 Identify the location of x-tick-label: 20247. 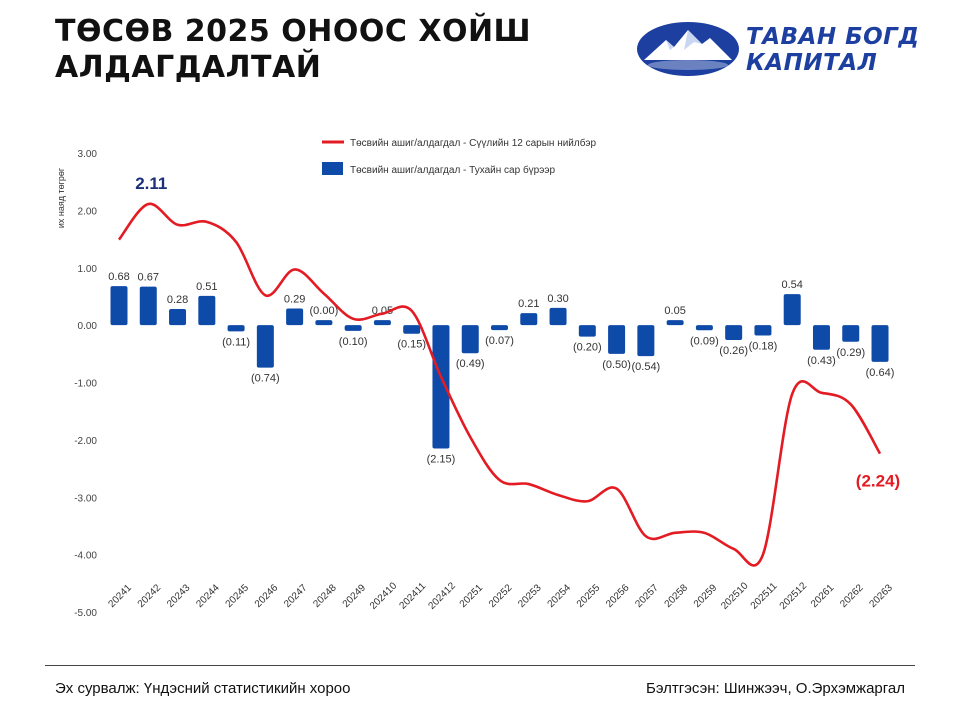
(296, 596).